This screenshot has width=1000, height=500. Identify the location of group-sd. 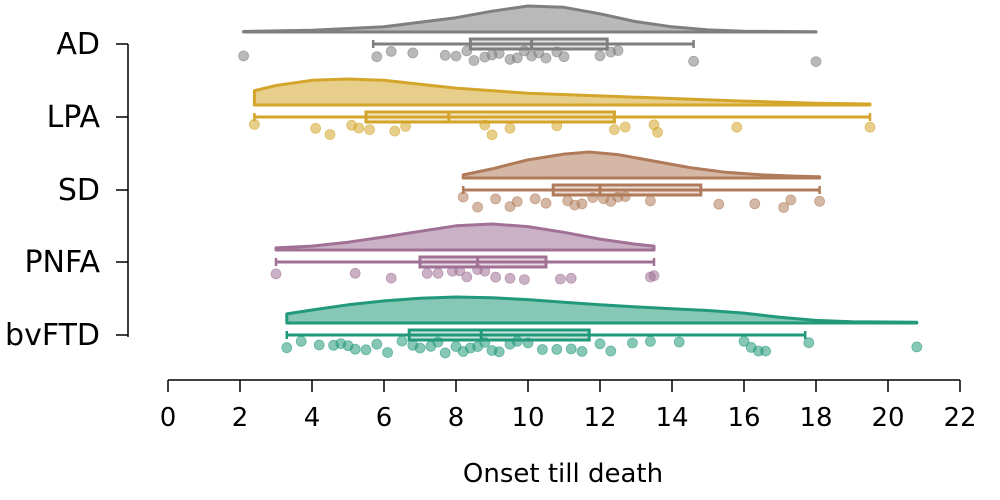
(641, 181).